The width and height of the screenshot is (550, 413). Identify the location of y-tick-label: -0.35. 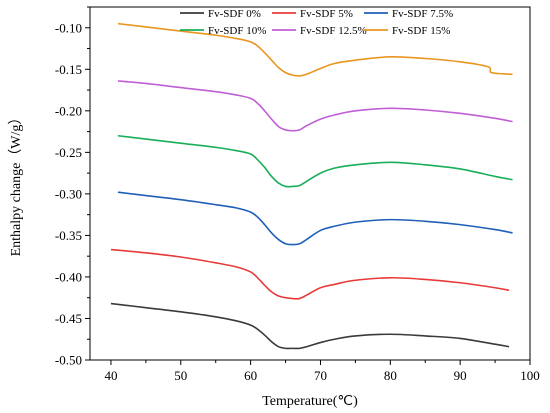
(68, 235).